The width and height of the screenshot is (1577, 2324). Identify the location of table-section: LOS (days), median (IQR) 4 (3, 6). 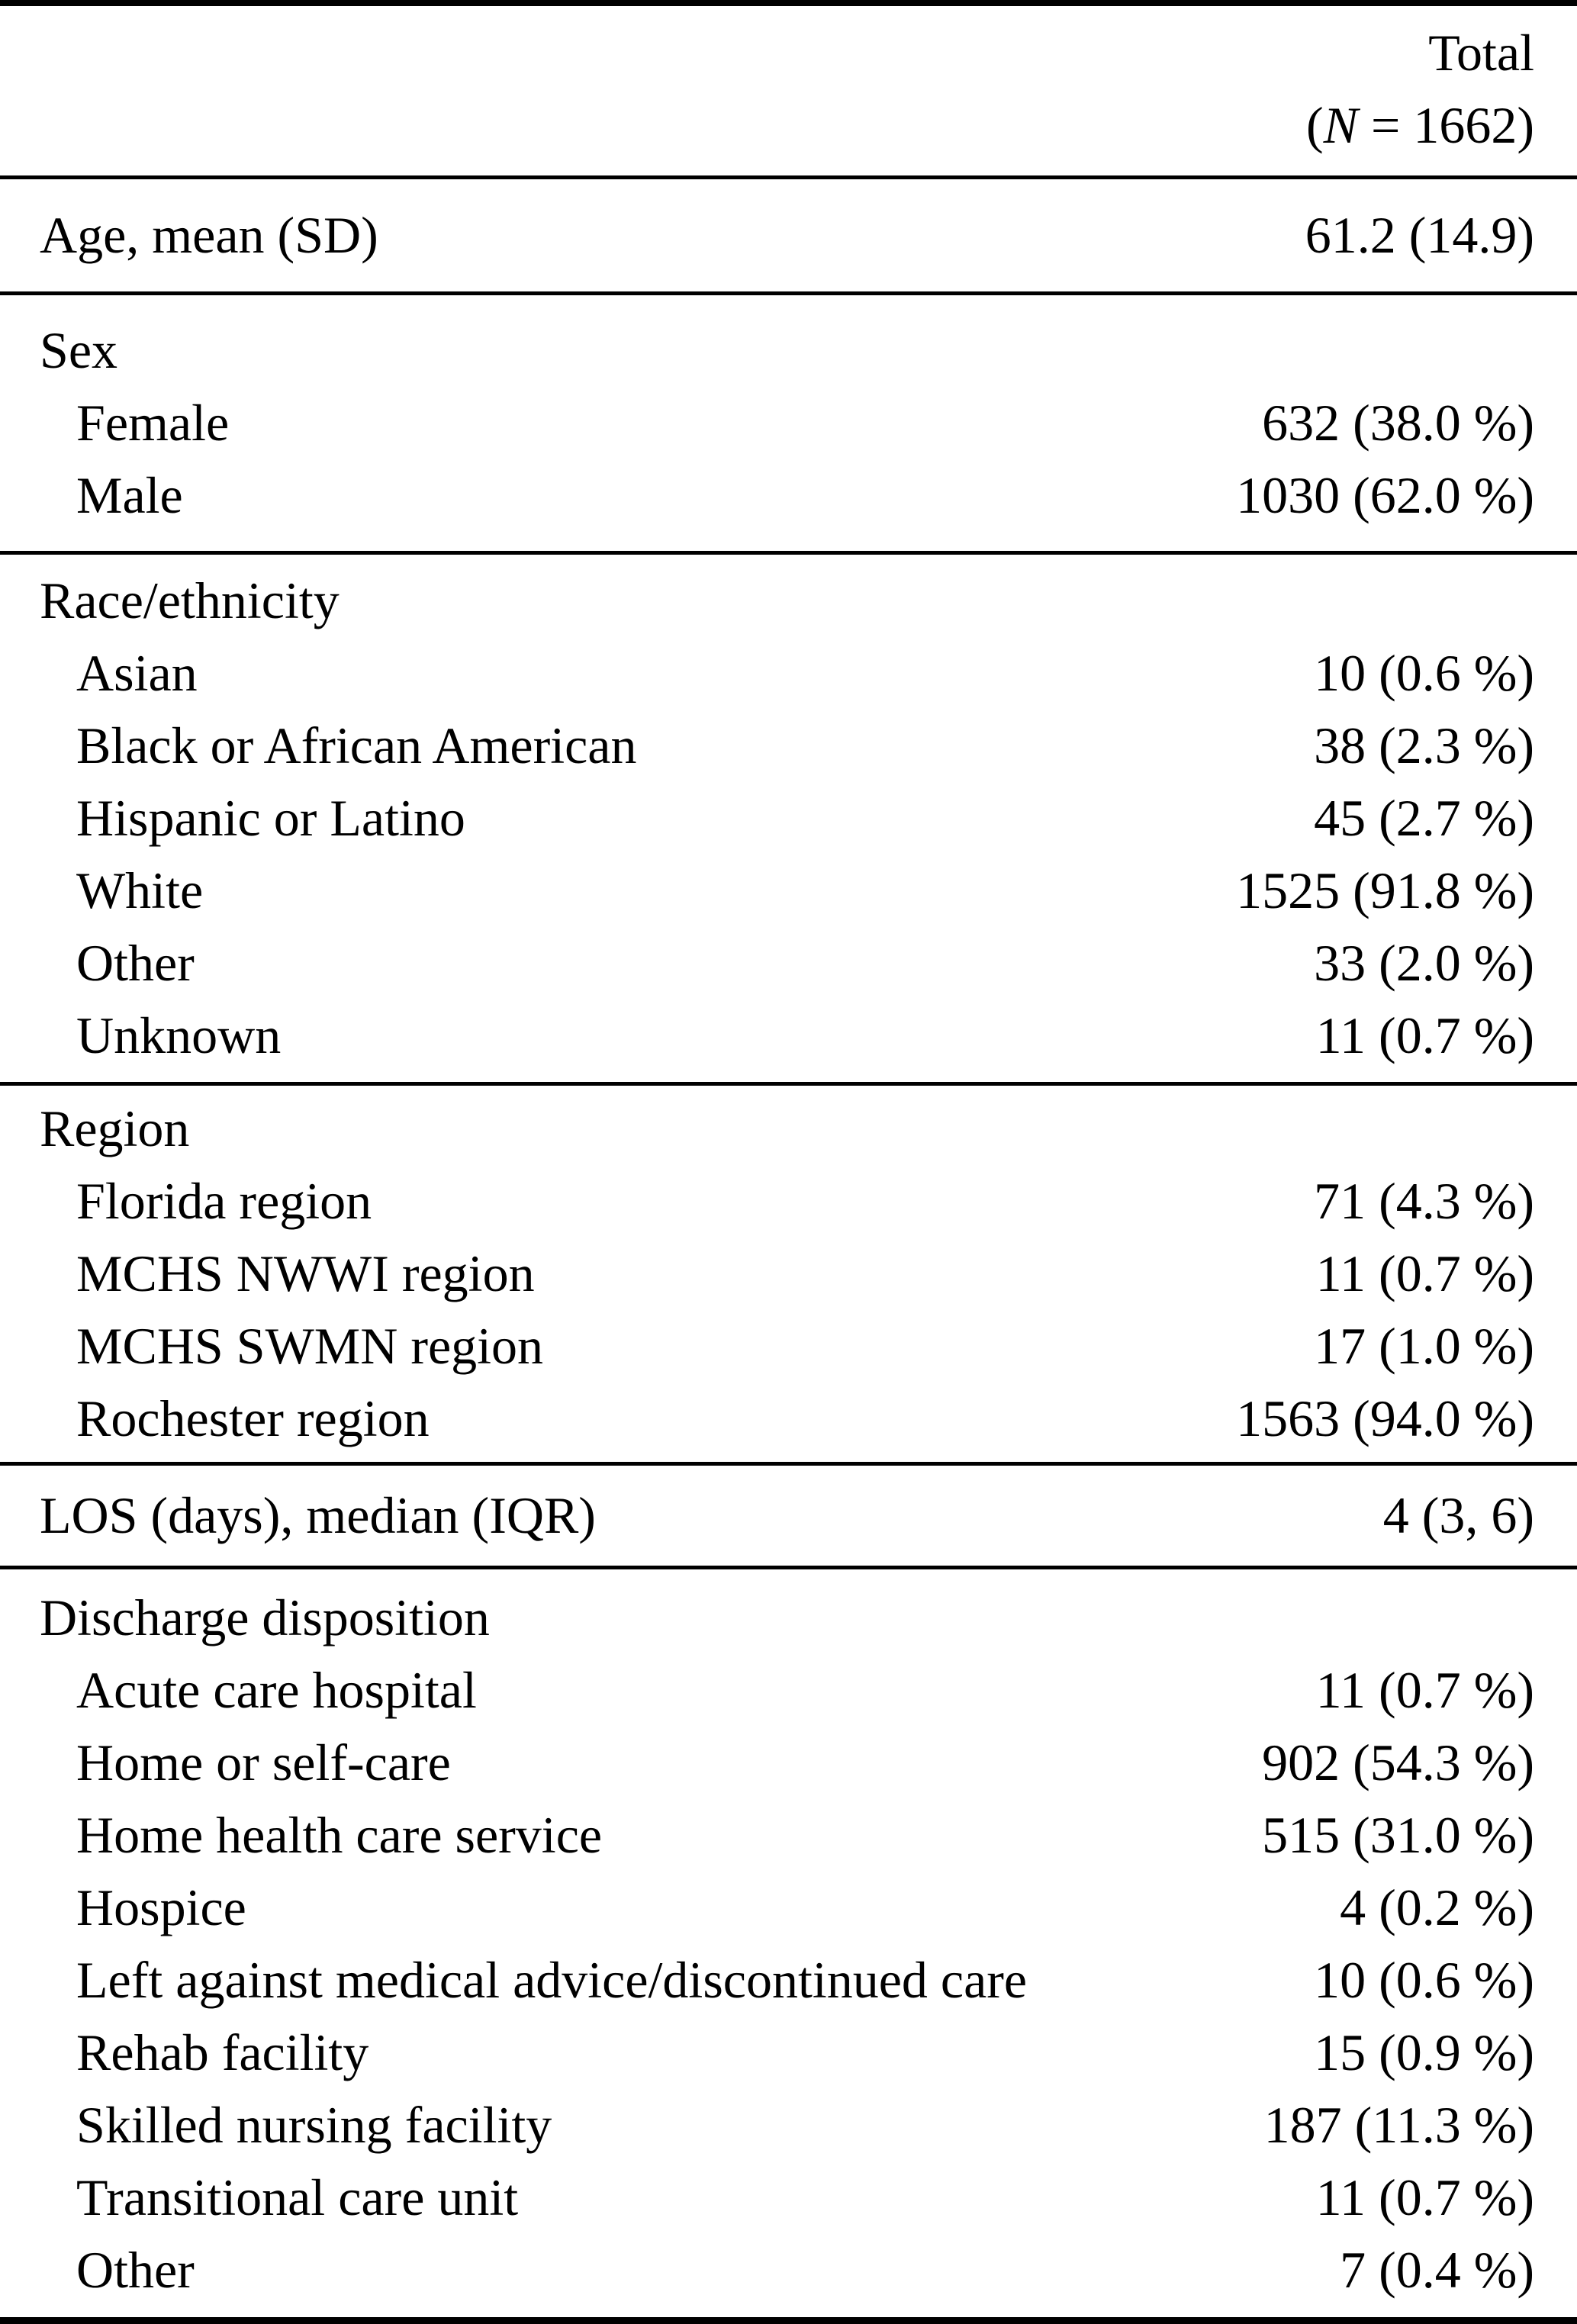
(788, 1516).